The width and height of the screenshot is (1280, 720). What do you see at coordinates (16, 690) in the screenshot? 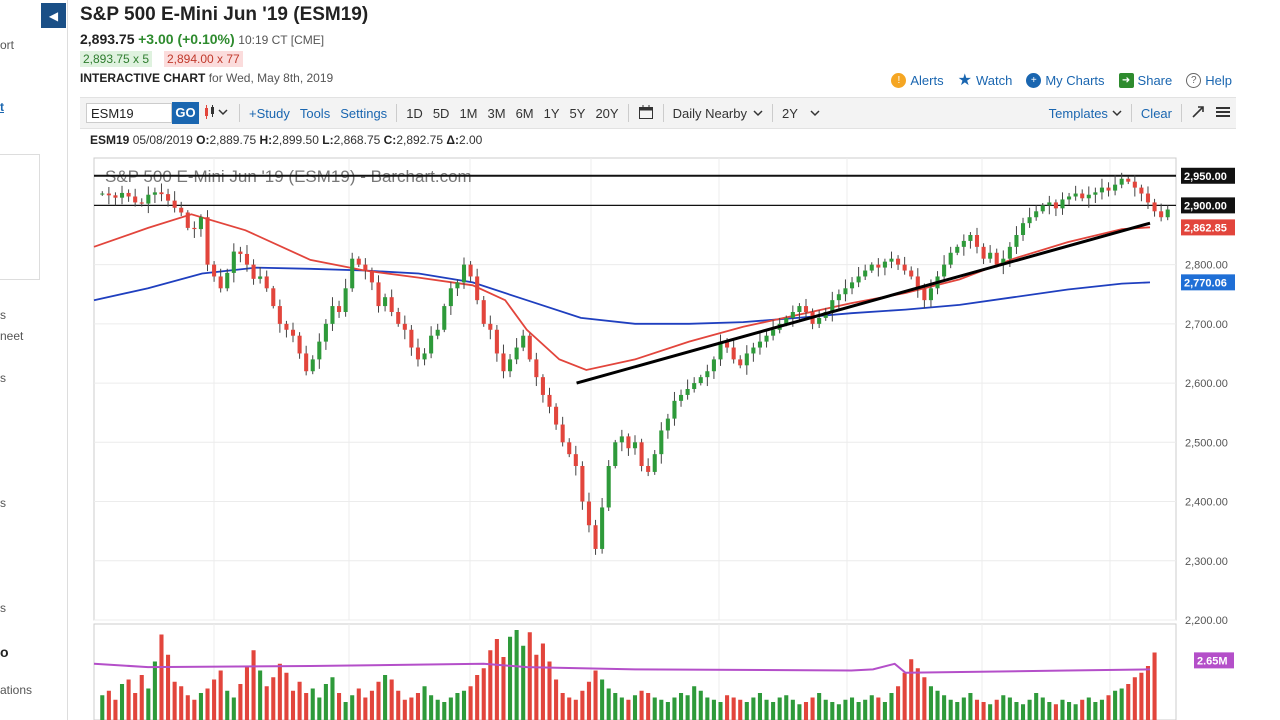
I see `nav-fragment: ations` at bounding box center [16, 690].